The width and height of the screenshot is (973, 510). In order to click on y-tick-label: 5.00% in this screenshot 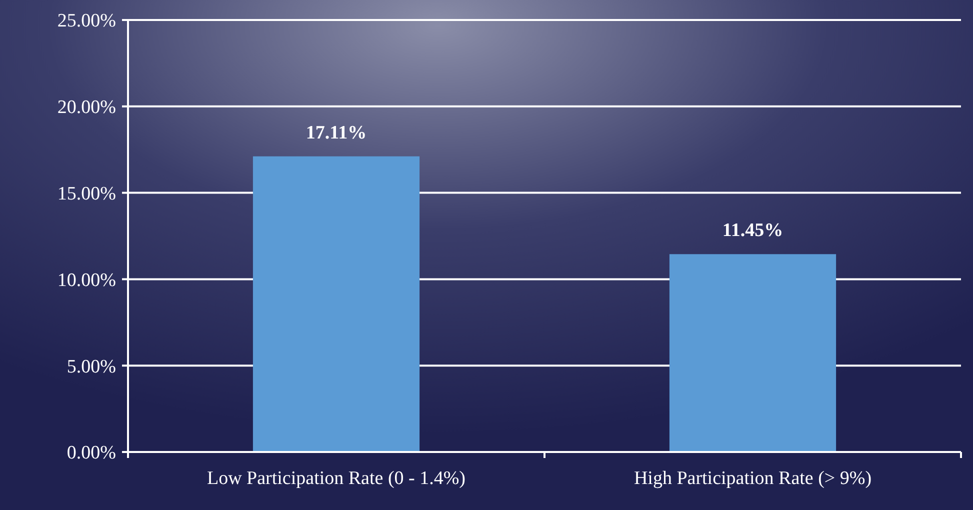, I will do `click(91, 367)`.